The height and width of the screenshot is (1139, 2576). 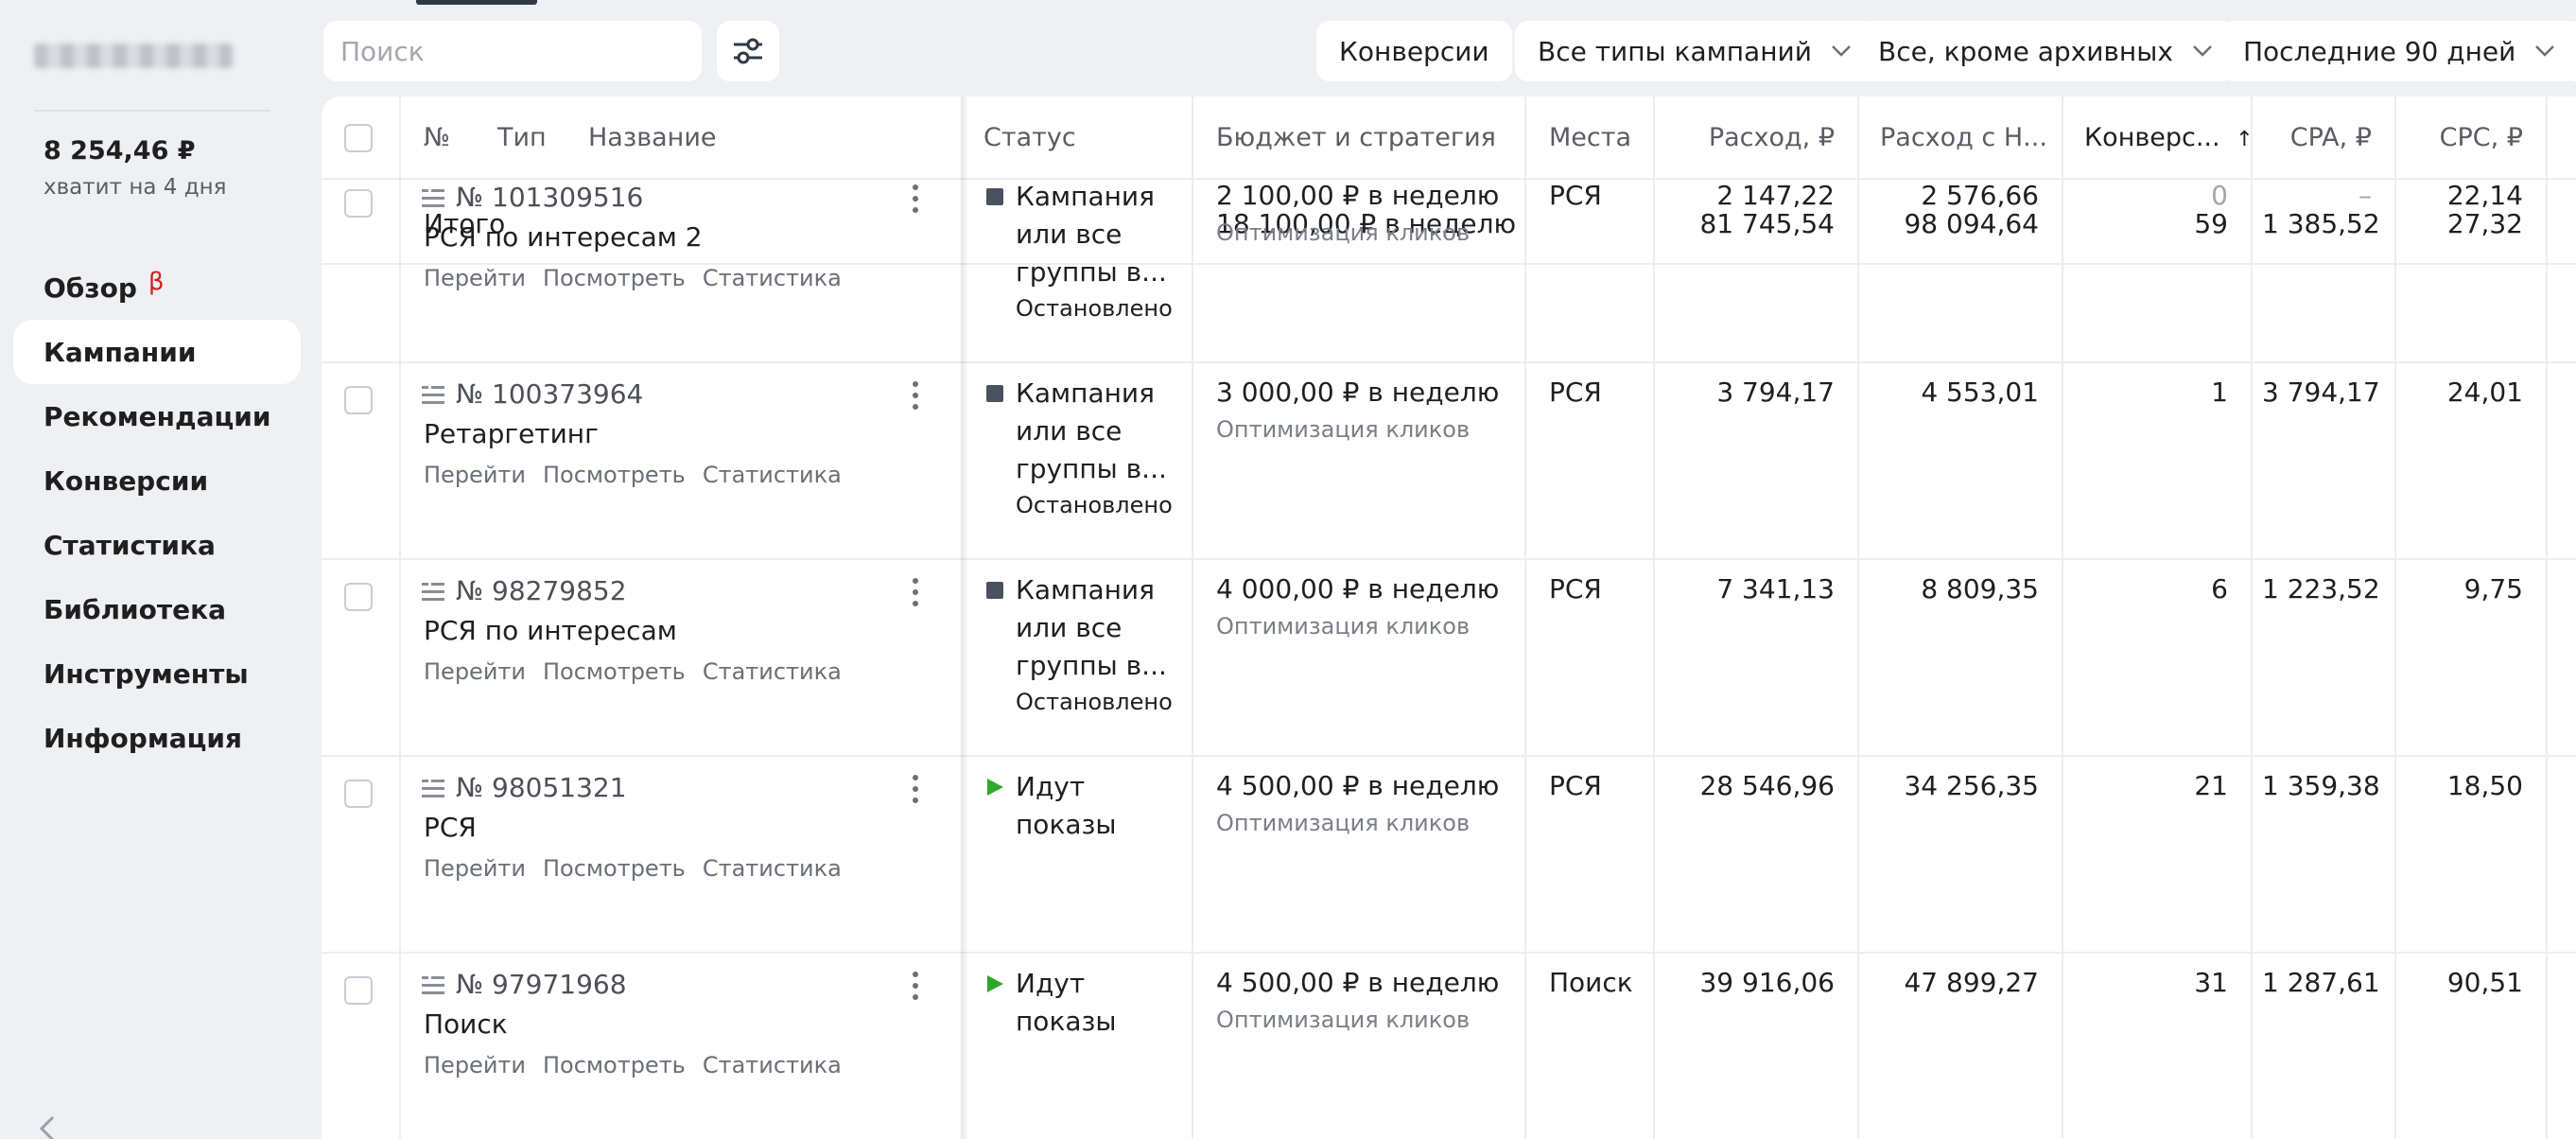 I want to click on header-spend: Расход, ₽, so click(x=1771, y=137).